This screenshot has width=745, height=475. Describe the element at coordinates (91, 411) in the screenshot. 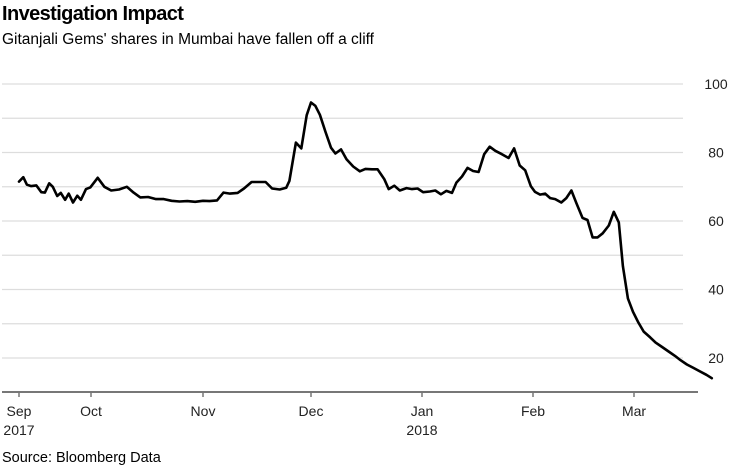

I see `x-tick-label: Oct` at that location.